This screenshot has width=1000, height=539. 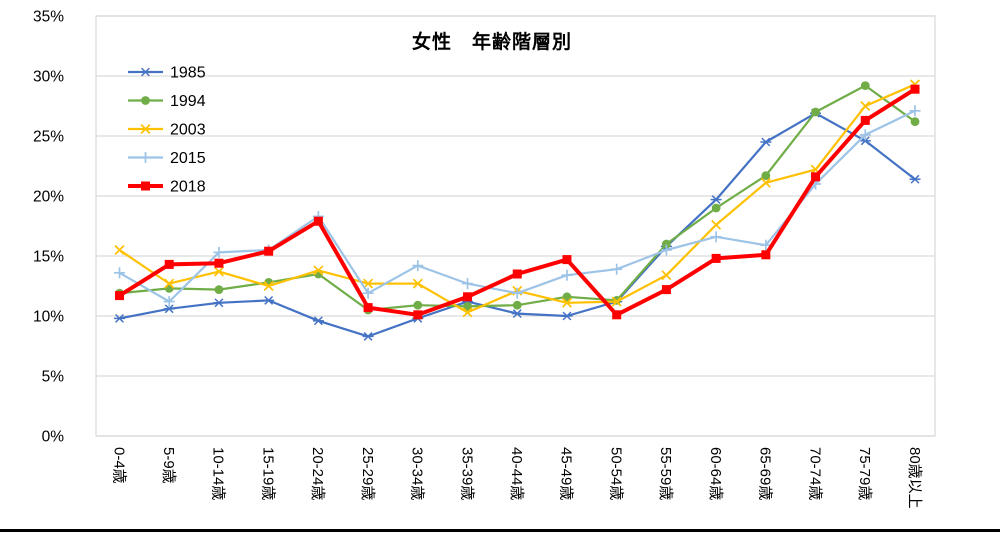 I want to click on page-bottom-border, so click(x=500, y=530).